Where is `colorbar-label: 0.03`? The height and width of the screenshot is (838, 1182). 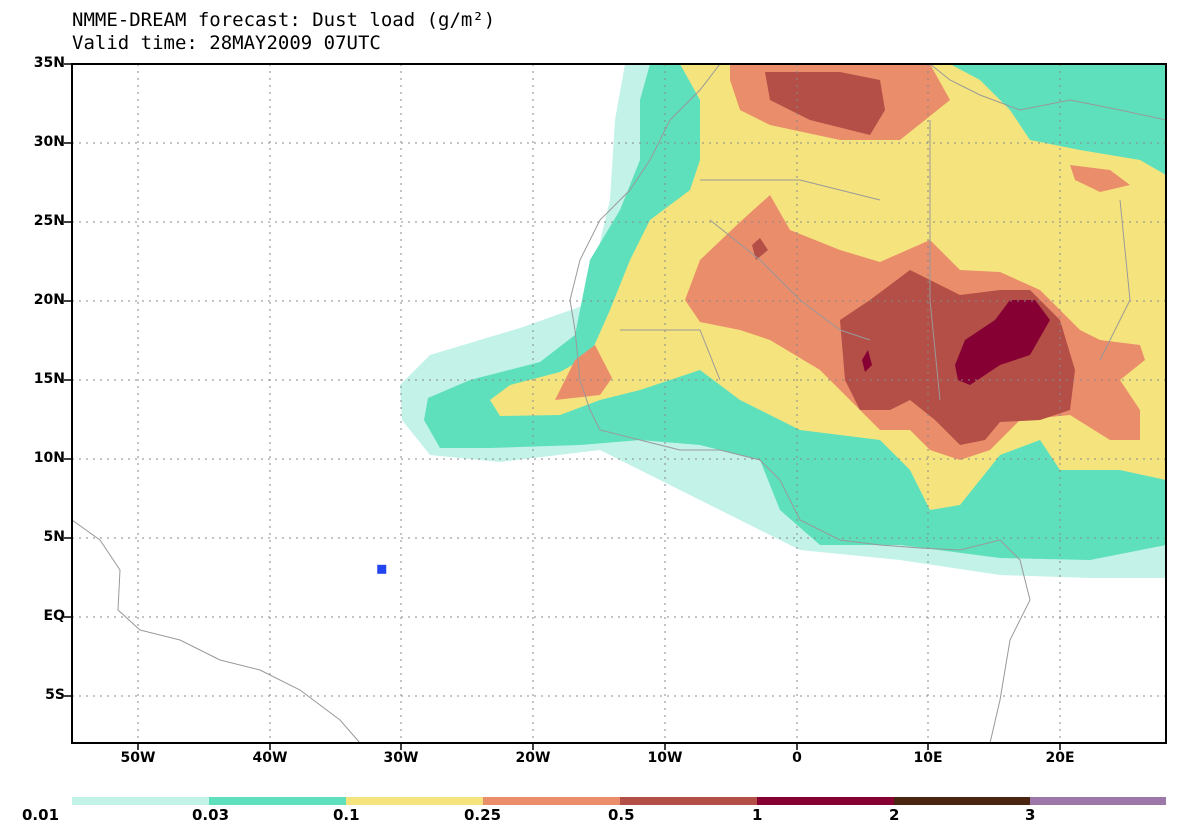 colorbar-label: 0.03 is located at coordinates (211, 815).